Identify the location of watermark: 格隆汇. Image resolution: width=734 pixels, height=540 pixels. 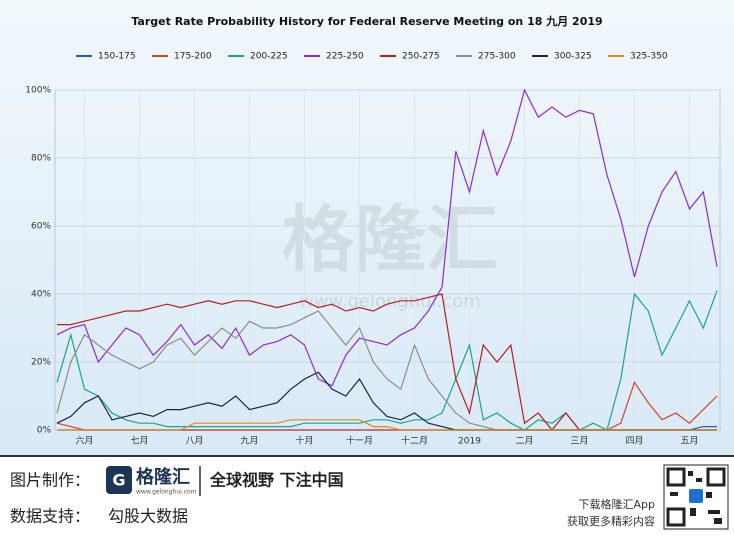
(390, 240).